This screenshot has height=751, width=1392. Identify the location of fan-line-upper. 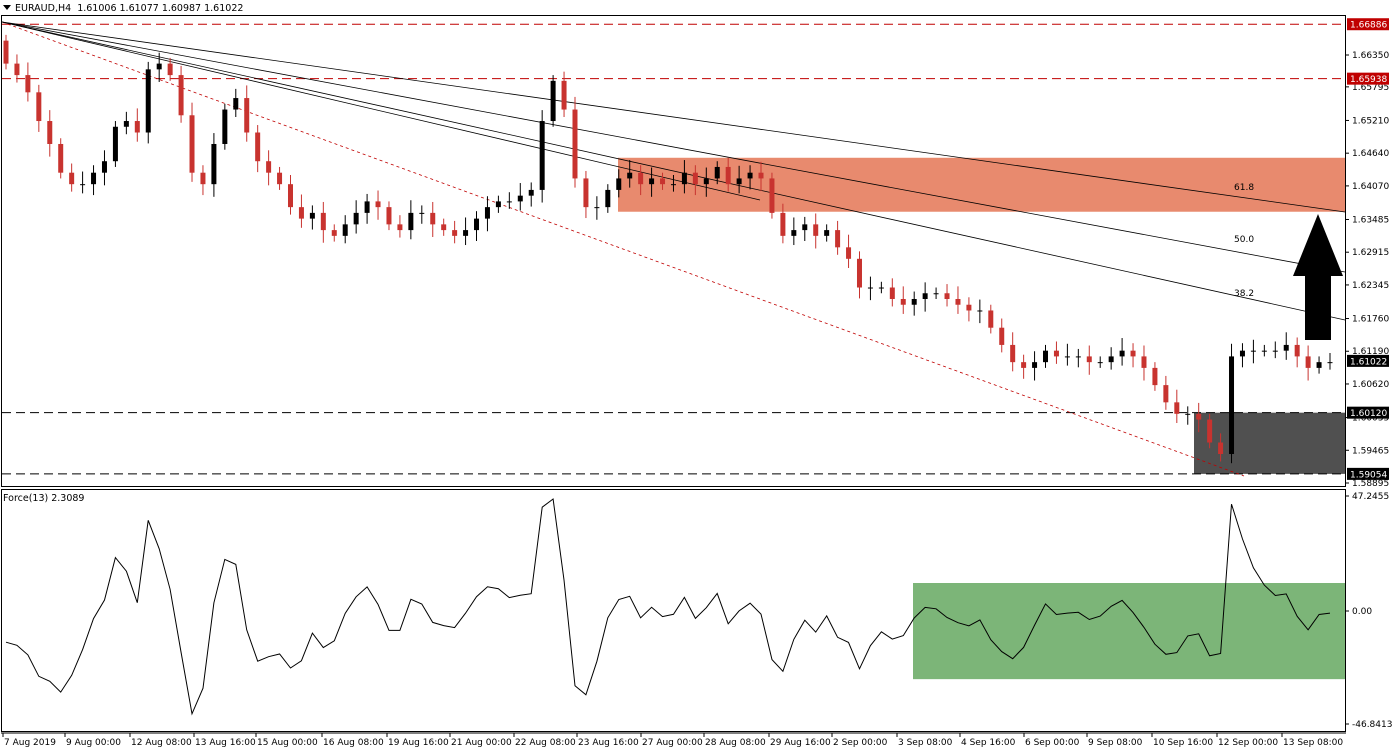
(381, 111).